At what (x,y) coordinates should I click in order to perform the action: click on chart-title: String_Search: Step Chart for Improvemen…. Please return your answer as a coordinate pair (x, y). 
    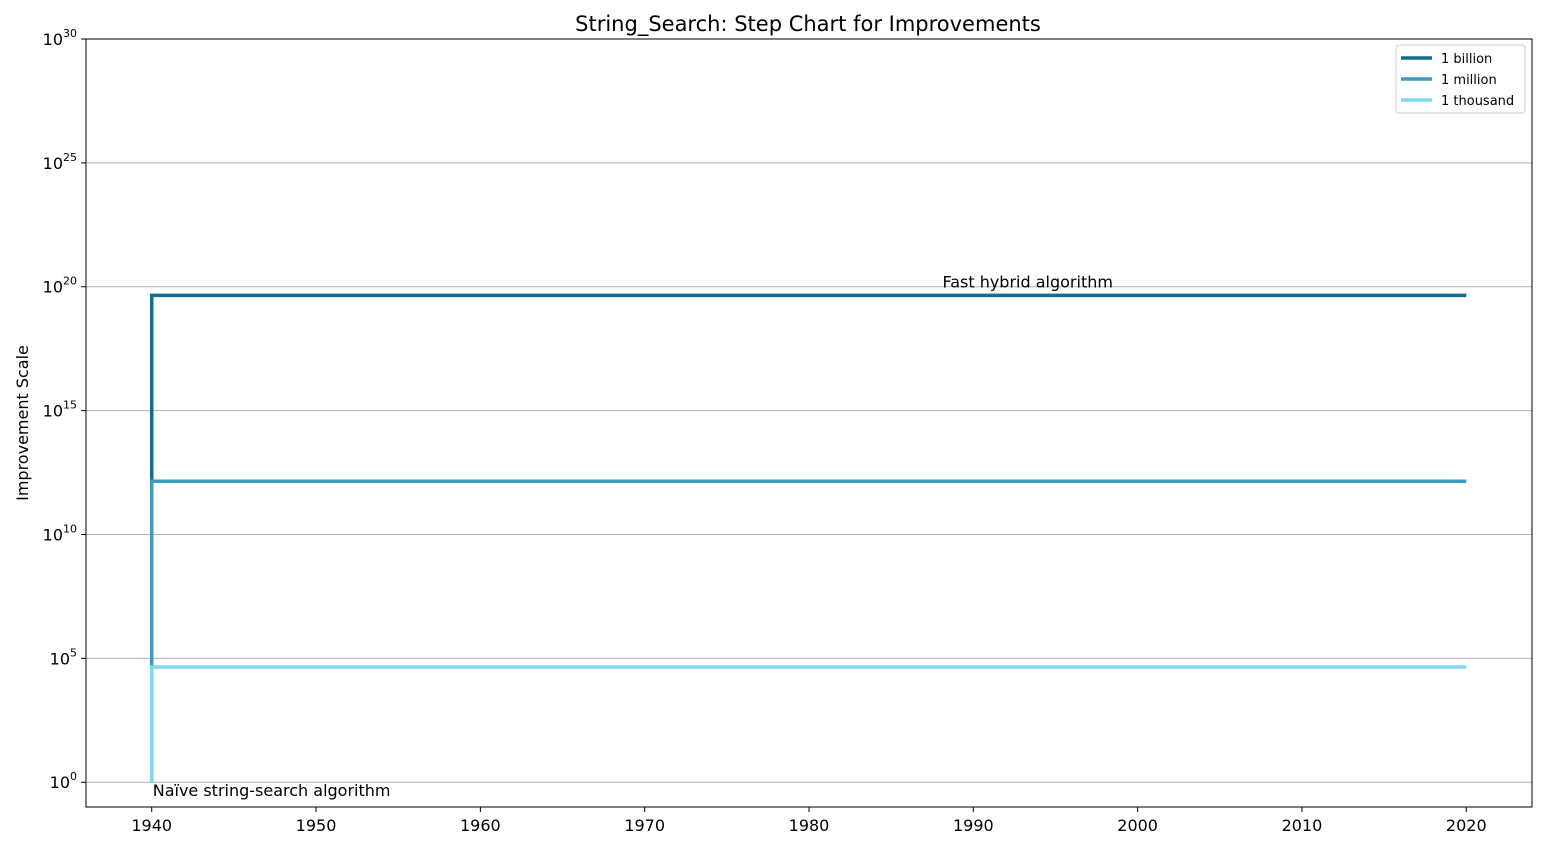
    Looking at the image, I should click on (808, 24).